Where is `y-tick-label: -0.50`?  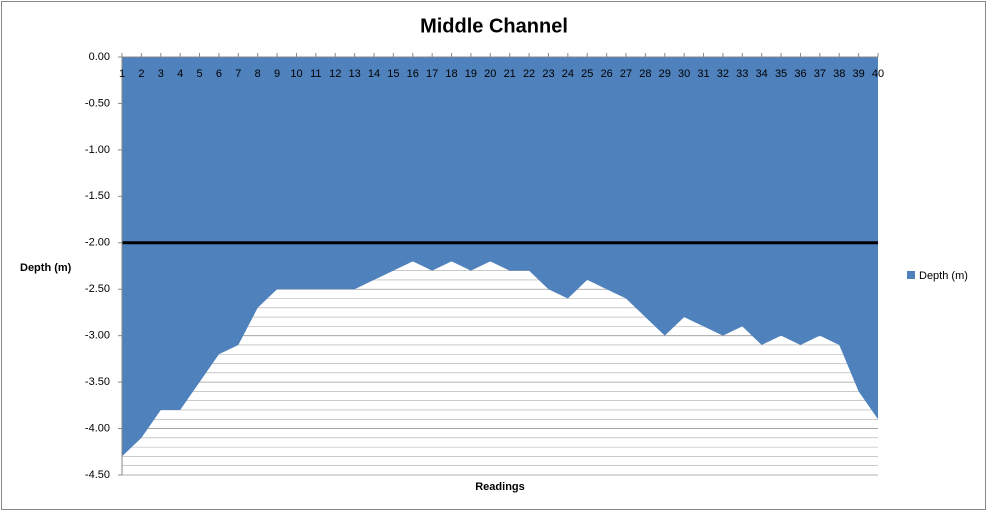
y-tick-label: -0.50 is located at coordinates (97, 103).